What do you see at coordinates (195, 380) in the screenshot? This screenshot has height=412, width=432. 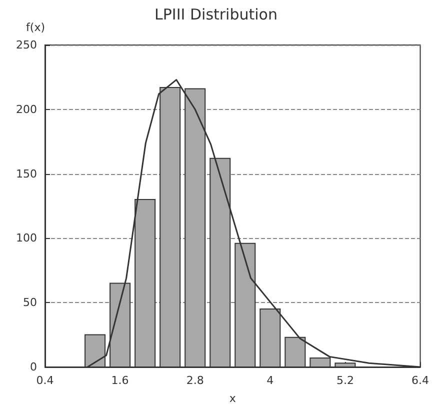 I see `x-tick-label: 2.8` at bounding box center [195, 380].